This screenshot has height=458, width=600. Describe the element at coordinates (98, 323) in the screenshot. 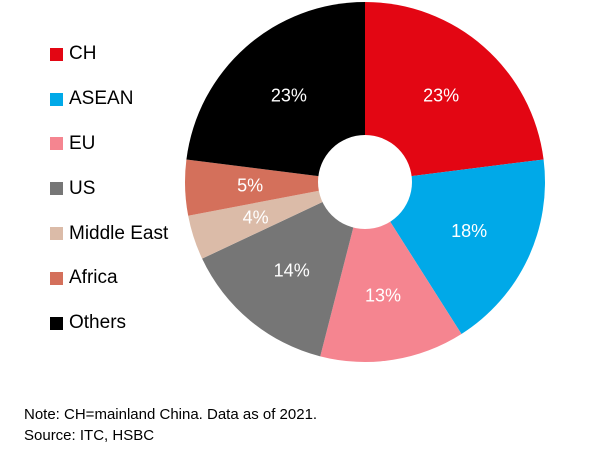

I see `legend-label-others: Others` at that location.